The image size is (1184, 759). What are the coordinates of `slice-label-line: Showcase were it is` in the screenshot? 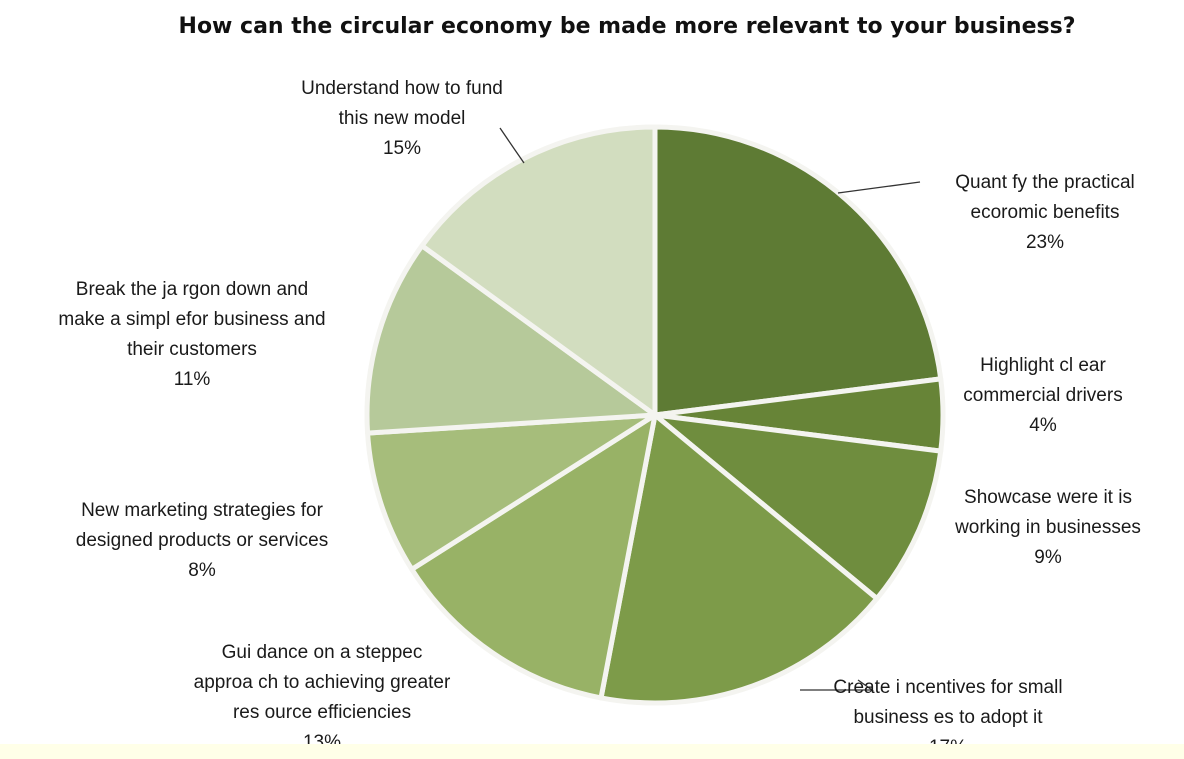 It's located at (1048, 497).